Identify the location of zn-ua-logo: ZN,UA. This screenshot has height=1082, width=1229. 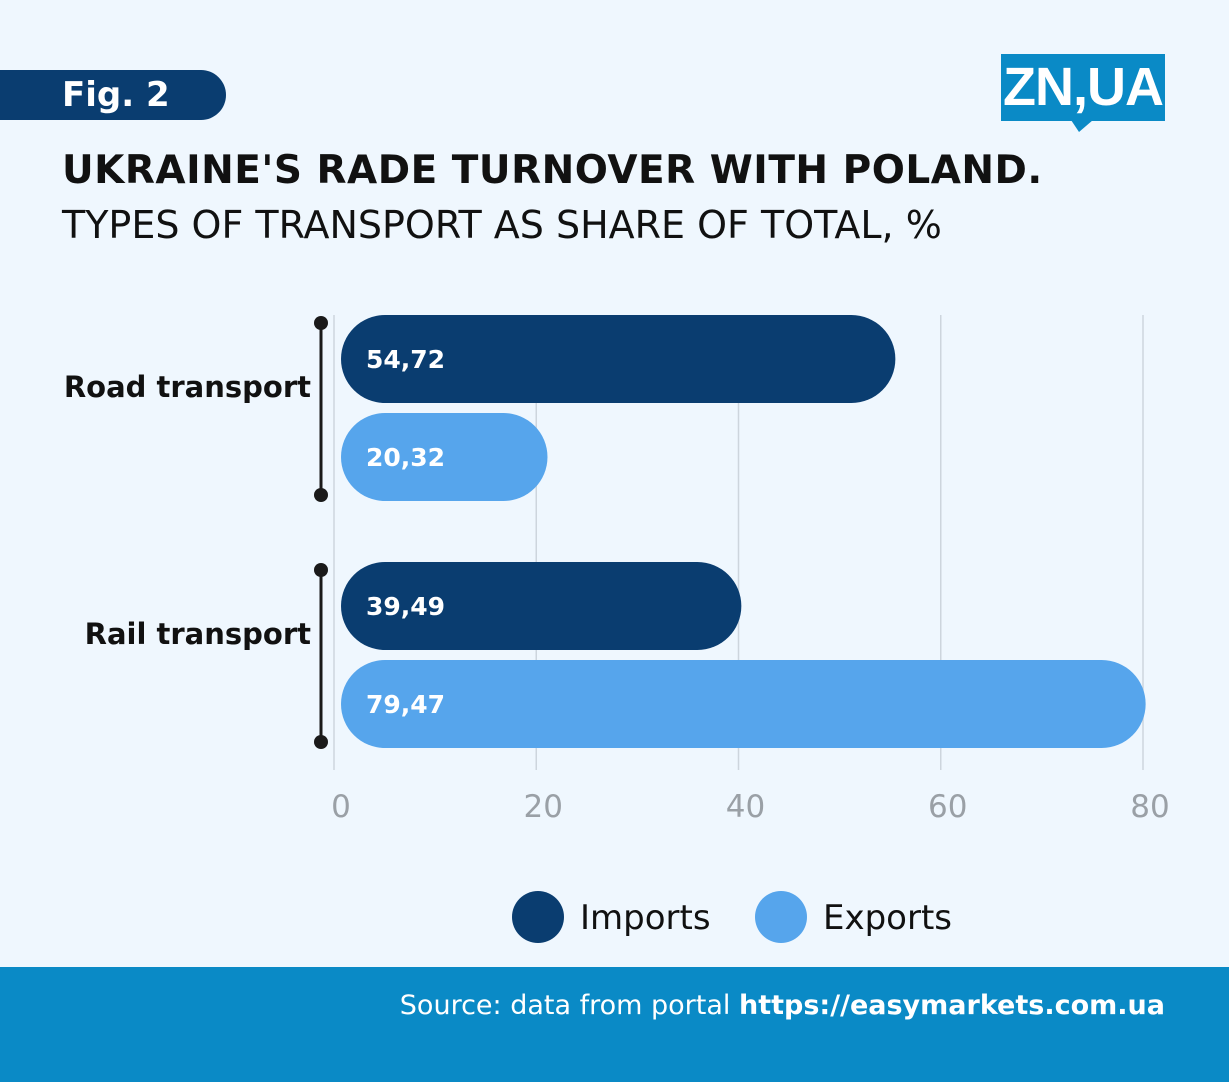
(1083, 93).